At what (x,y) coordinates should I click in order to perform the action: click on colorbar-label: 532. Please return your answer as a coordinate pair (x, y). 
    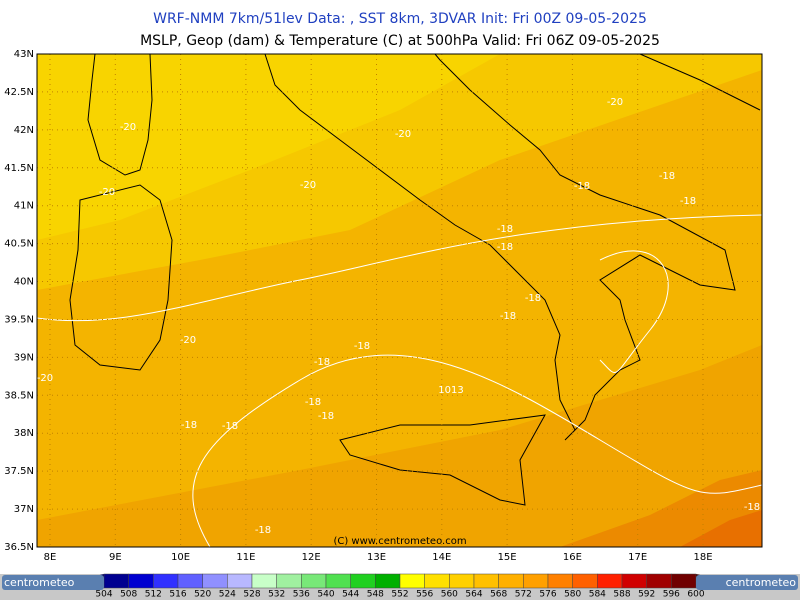
    Looking at the image, I should click on (276, 595).